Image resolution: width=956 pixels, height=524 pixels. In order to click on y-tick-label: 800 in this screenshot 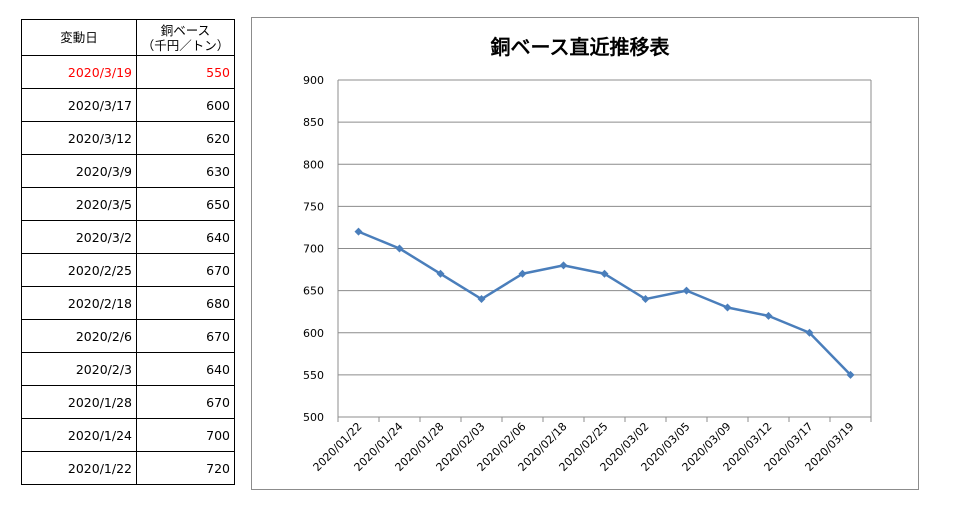, I will do `click(313, 164)`.